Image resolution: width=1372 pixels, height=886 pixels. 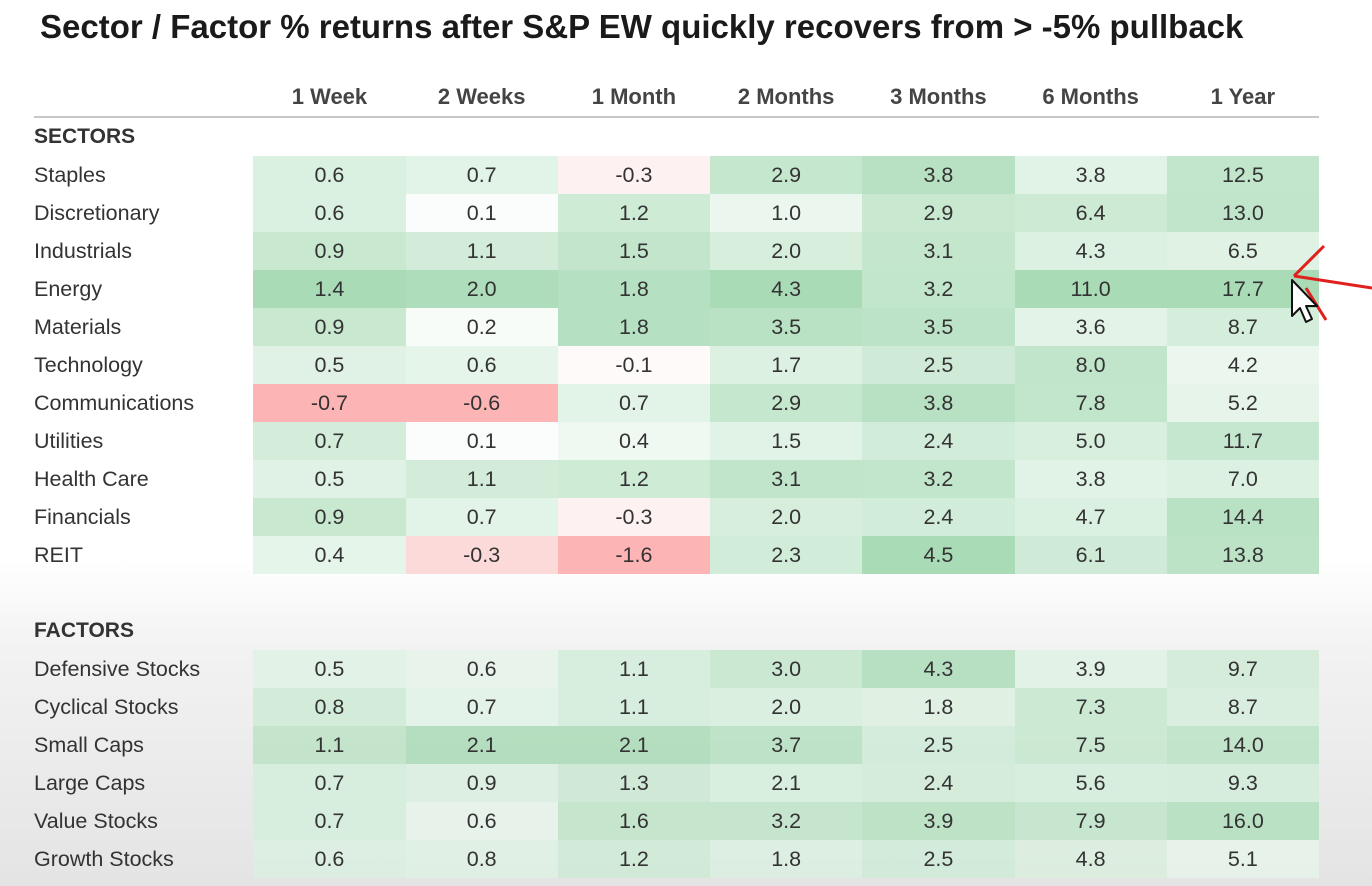 I want to click on heatmap-cell: 0.4, so click(x=329, y=555).